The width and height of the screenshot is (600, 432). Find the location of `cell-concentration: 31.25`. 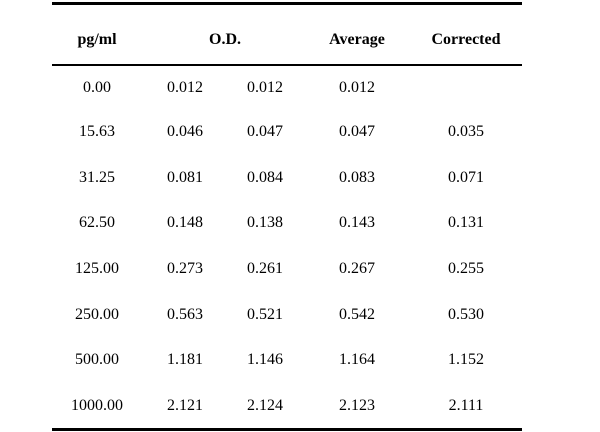

cell-concentration: 31.25 is located at coordinates (97, 177).